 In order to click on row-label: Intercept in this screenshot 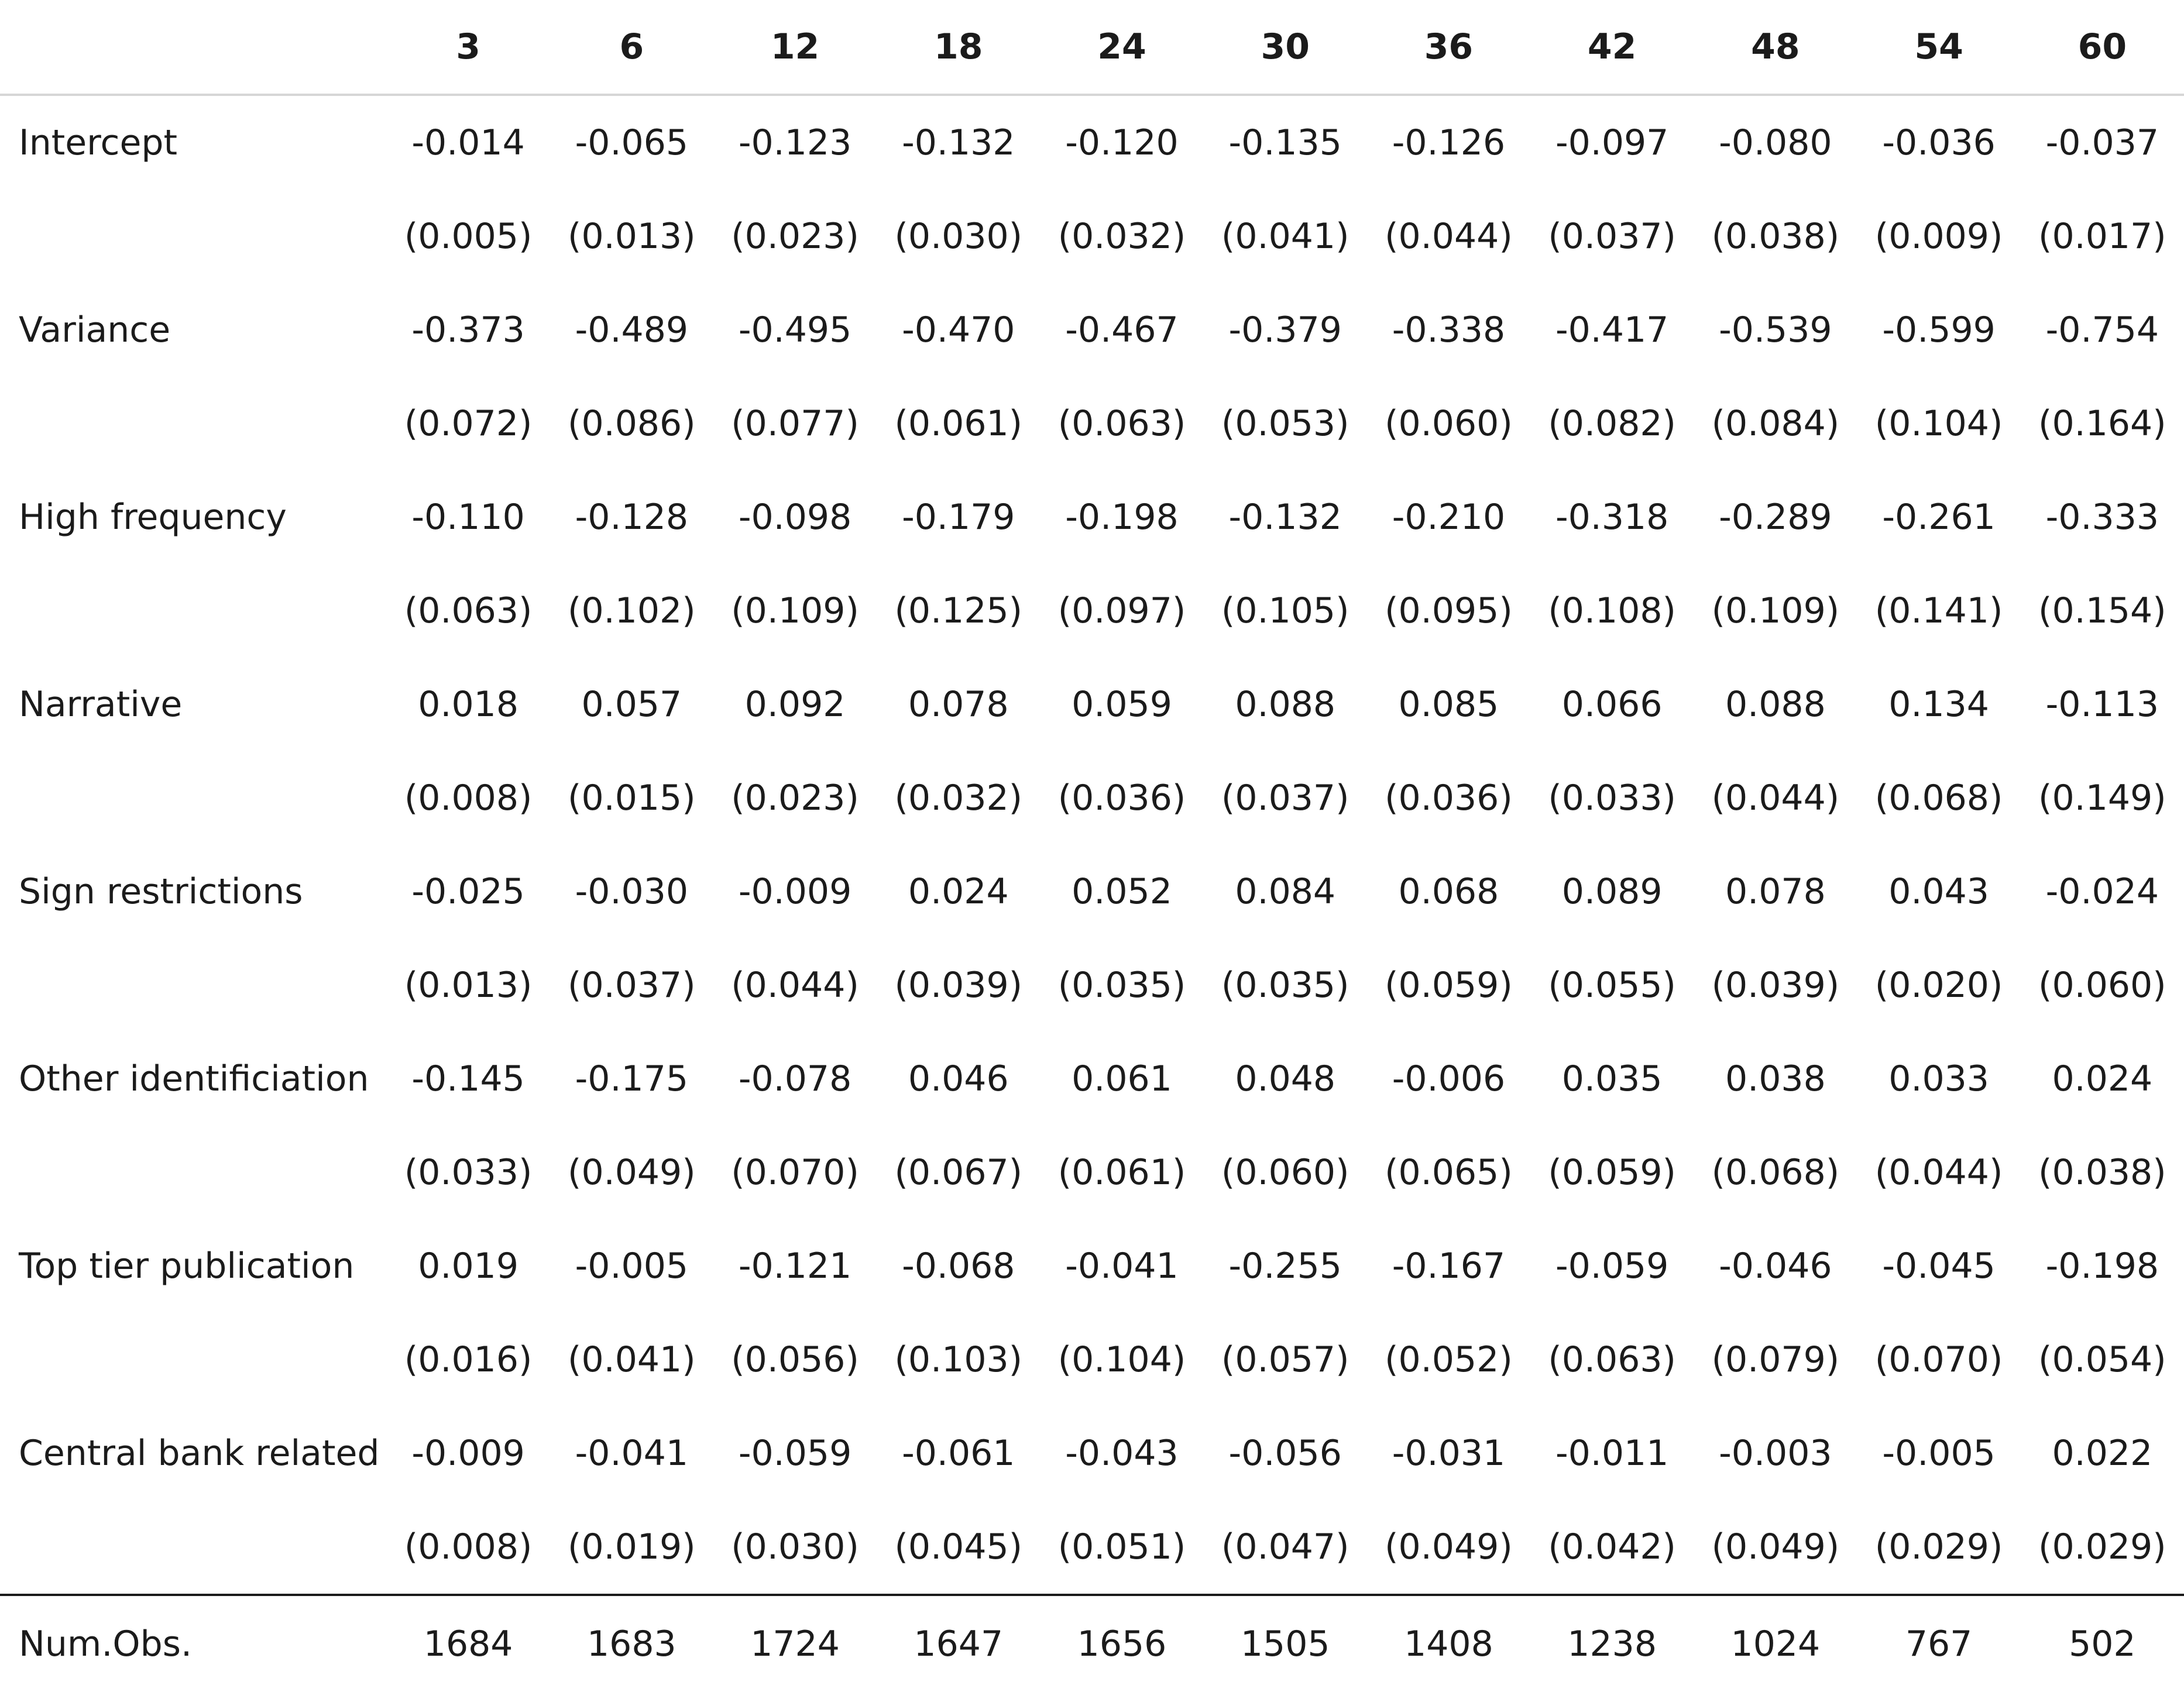, I will do `click(98, 142)`.